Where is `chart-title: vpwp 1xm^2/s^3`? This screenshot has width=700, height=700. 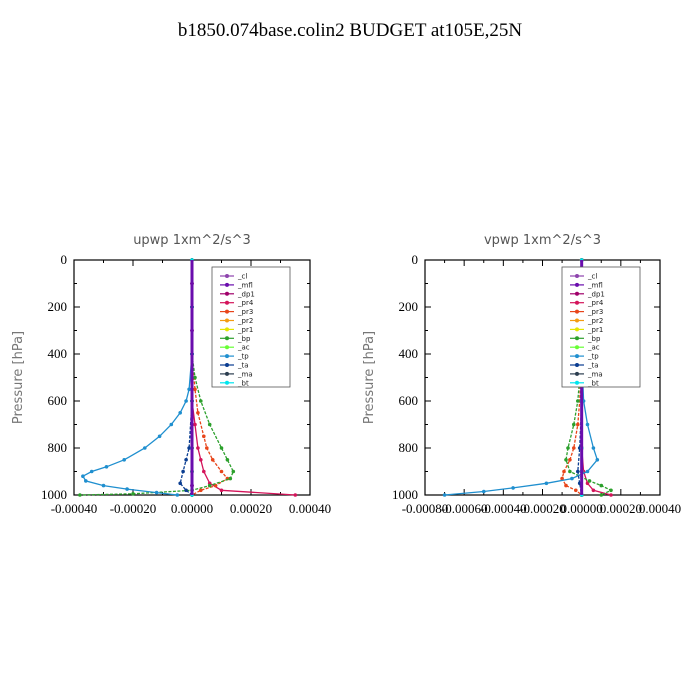
chart-title: vpwp 1xm^2/s^3 is located at coordinates (542, 240).